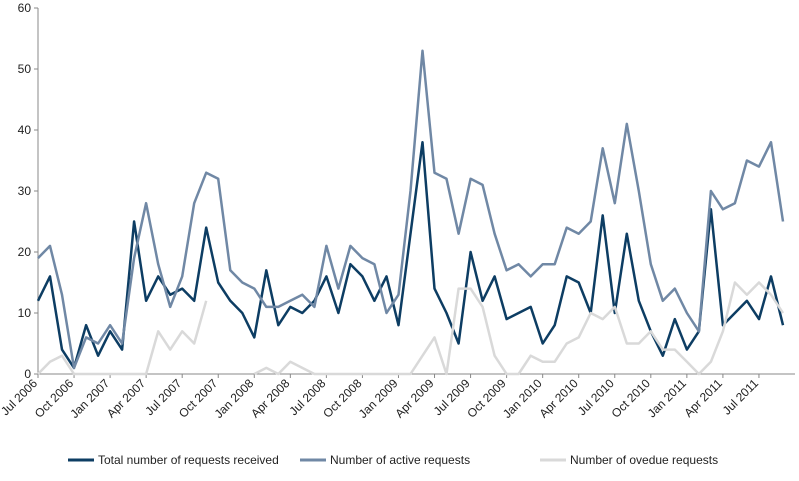 Image resolution: width=799 pixels, height=481 pixels. Describe the element at coordinates (522, 398) in the screenshot. I see `x-tick-label: Jan 2010` at that location.